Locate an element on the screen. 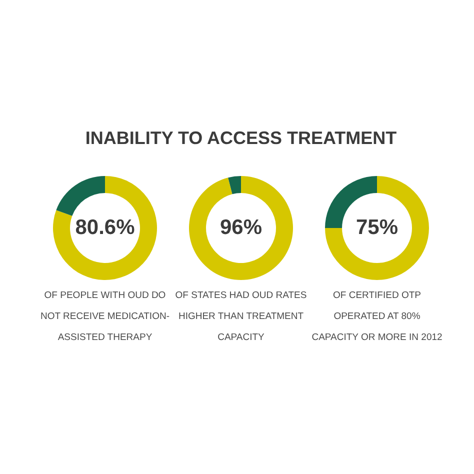 The width and height of the screenshot is (474, 474). text: OF CERTIFIED OTP OPERATED AT 80% CAPACITY OR MORE IN 2012 is located at coordinates (377, 316).